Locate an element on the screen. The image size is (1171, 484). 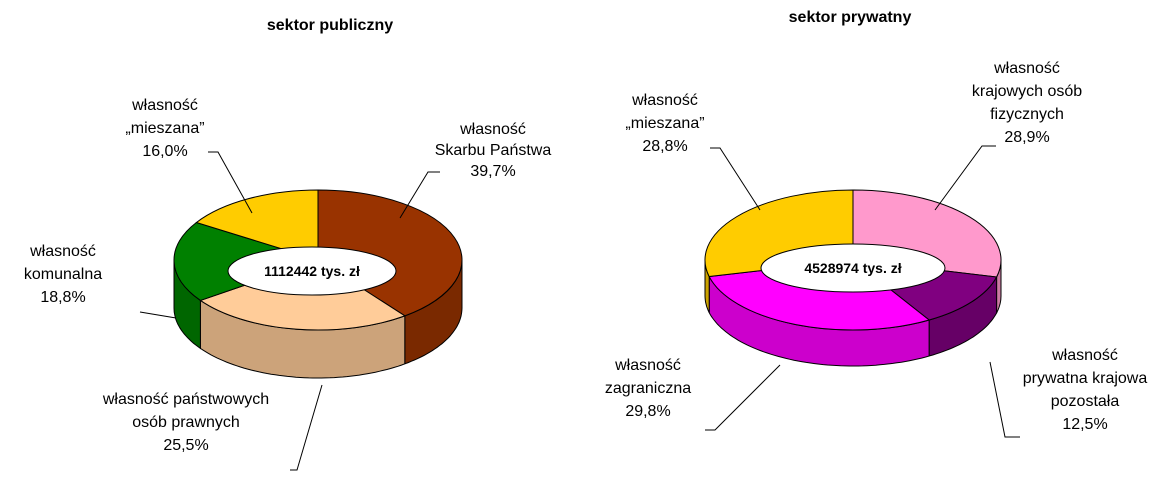
slice-label: osób prawnych is located at coordinates (186, 422).